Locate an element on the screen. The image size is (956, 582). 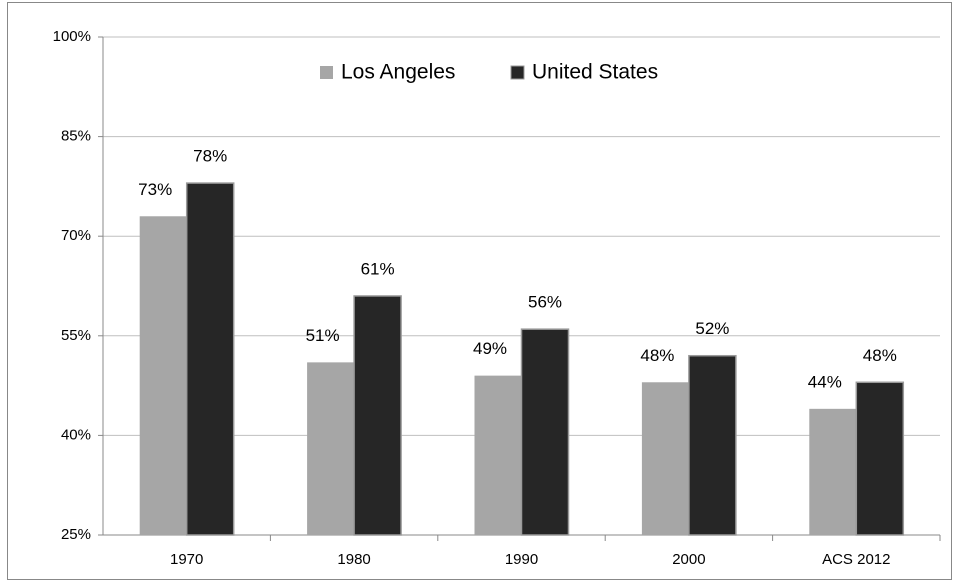
y-tick-label: 40% is located at coordinates (76, 434).